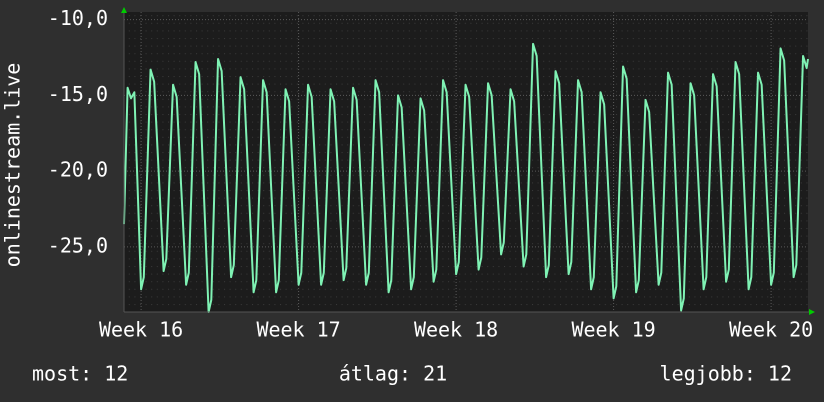  What do you see at coordinates (78, 94) in the screenshot?
I see `y-tick-label: -15,0` at bounding box center [78, 94].